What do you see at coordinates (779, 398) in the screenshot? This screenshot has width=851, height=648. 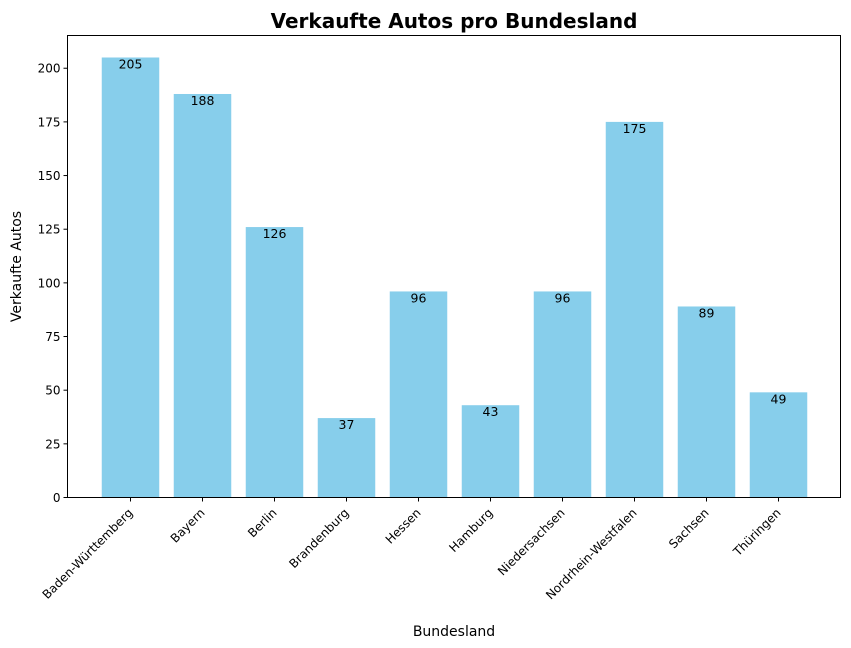 I see `data-label-9: 49` at bounding box center [779, 398].